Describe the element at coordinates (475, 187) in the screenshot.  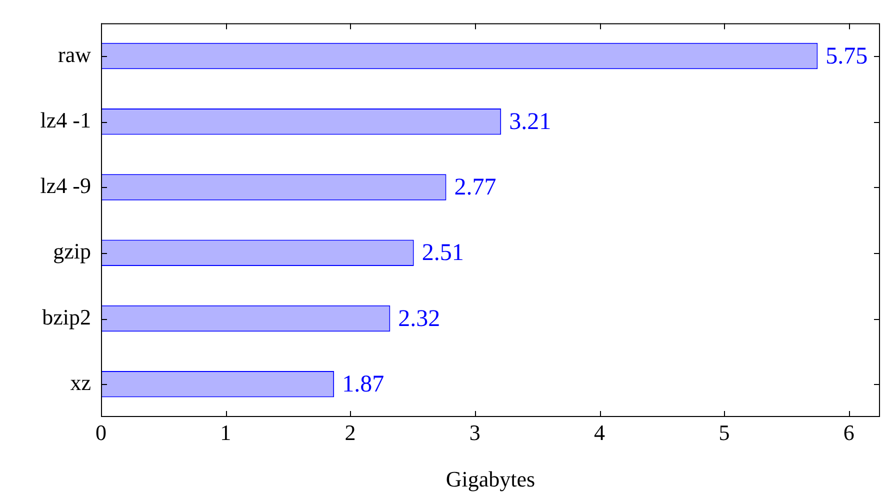
I see `data-label: 2.77` at that location.